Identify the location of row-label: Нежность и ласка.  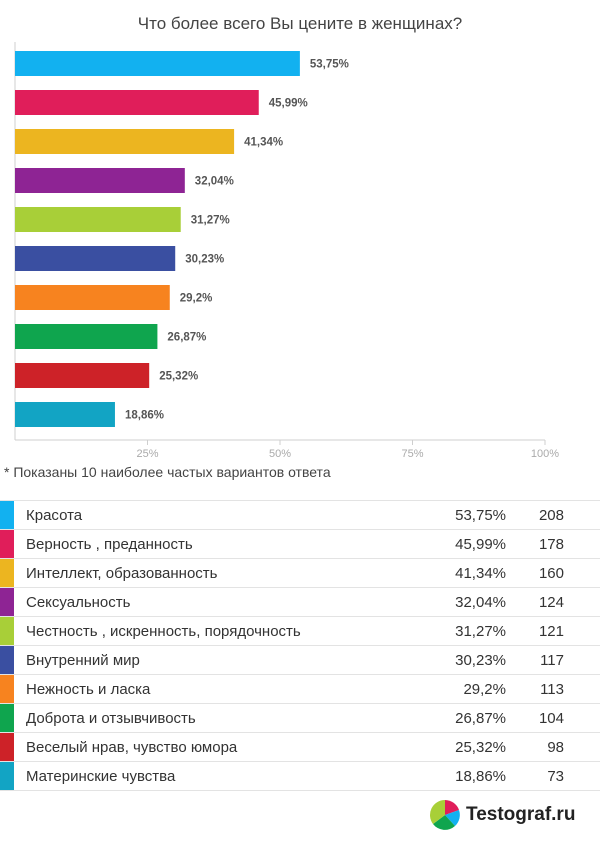
(88, 689).